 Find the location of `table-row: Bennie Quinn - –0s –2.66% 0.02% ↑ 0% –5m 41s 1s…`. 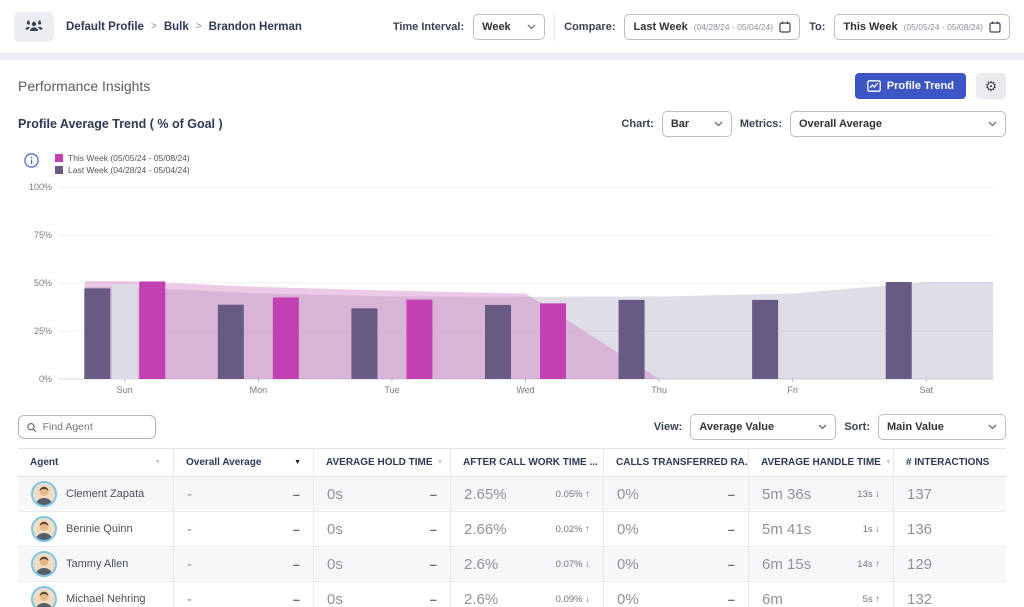

table-row: Bennie Quinn - –0s –2.66% 0.02% ↑ 0% –5m 41s 1s… is located at coordinates (512, 529).